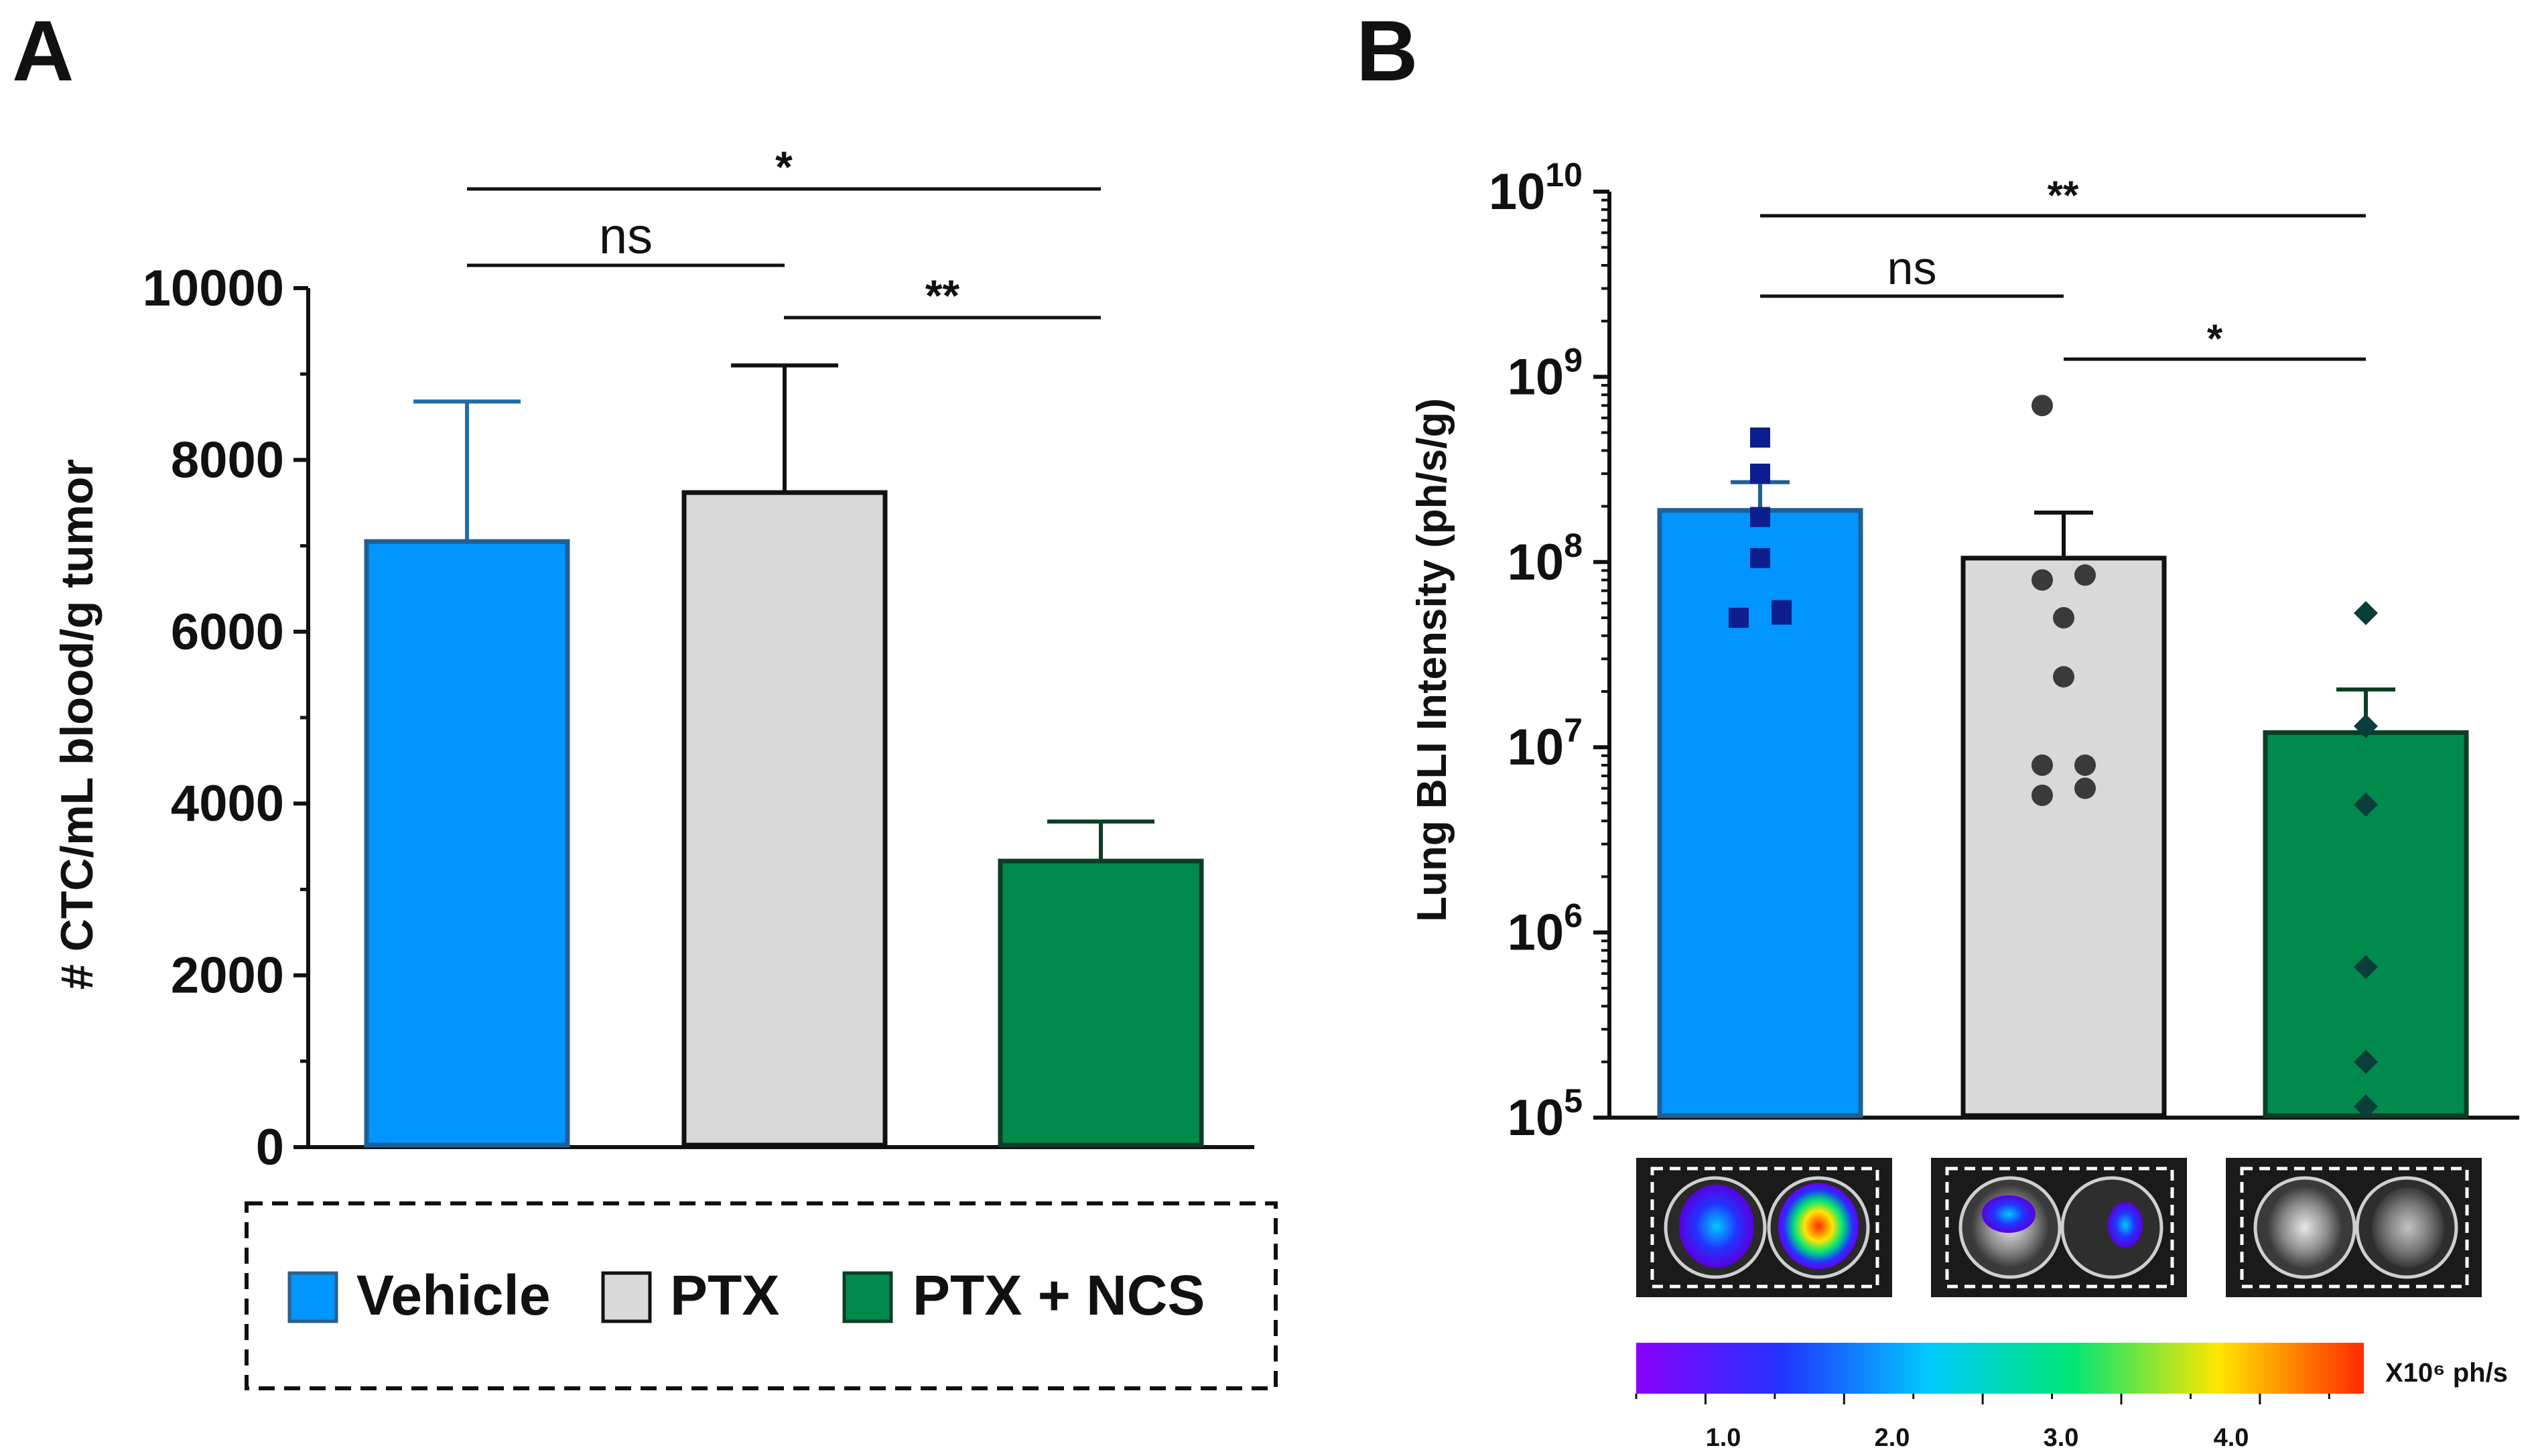 The width and height of the screenshot is (2532, 1456). I want to click on panel-a-ytick-label: 8000, so click(227, 460).